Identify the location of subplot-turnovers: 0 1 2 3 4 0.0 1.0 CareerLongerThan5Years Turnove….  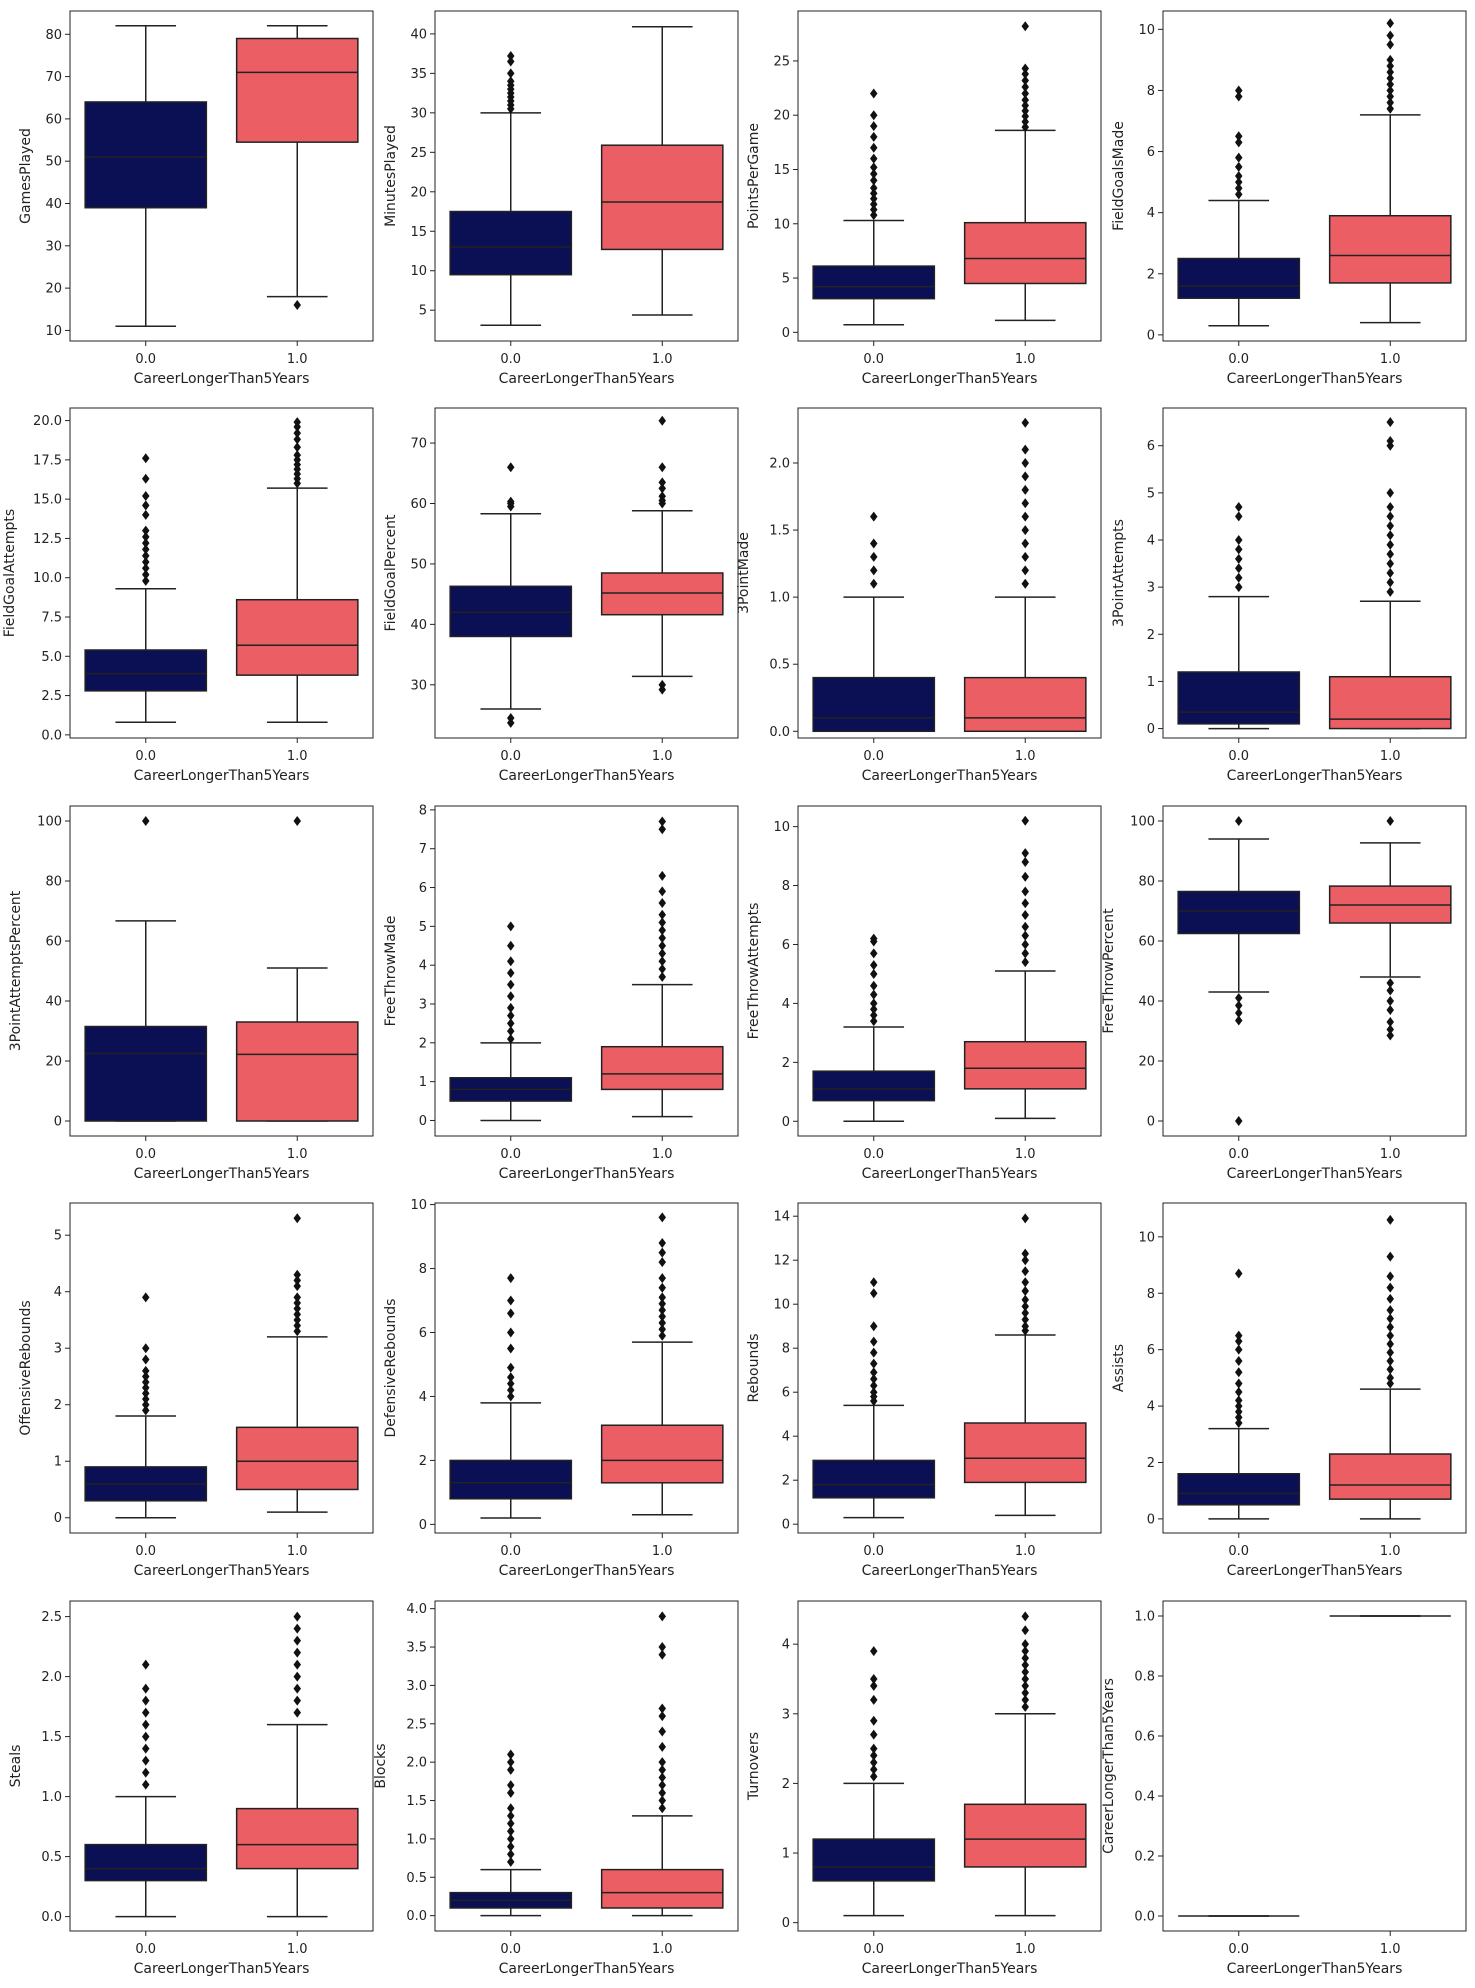
(924, 1788).